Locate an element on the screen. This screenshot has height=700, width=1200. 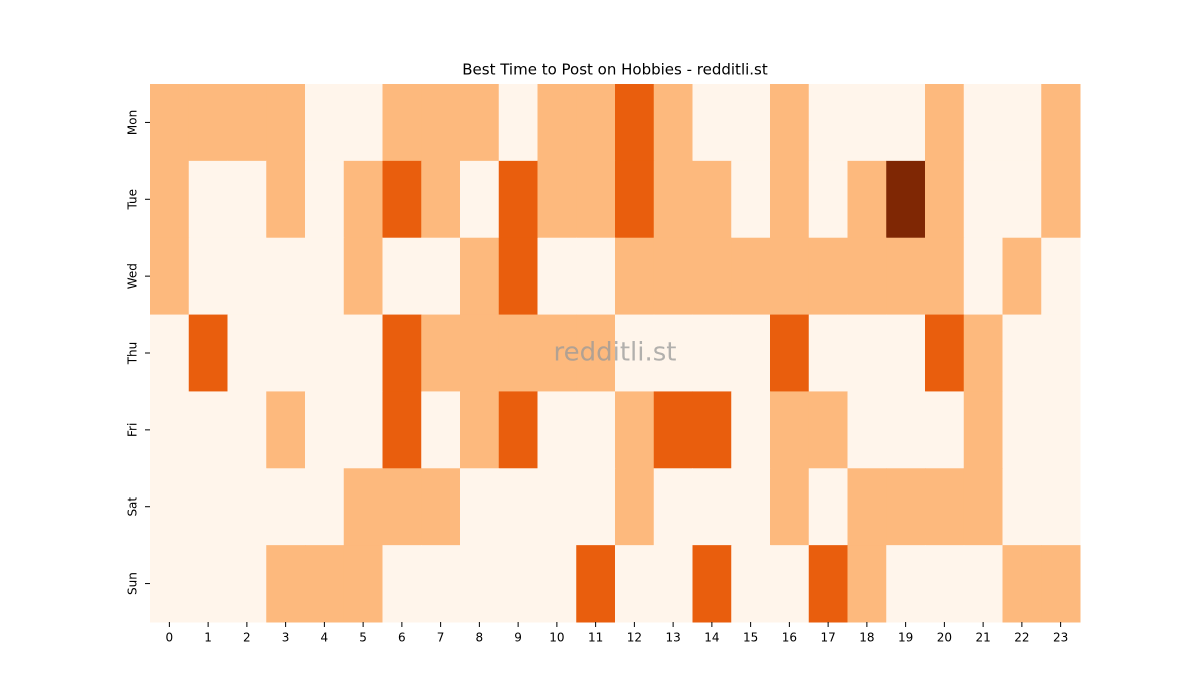
x-tick-label: 0 is located at coordinates (170, 638).